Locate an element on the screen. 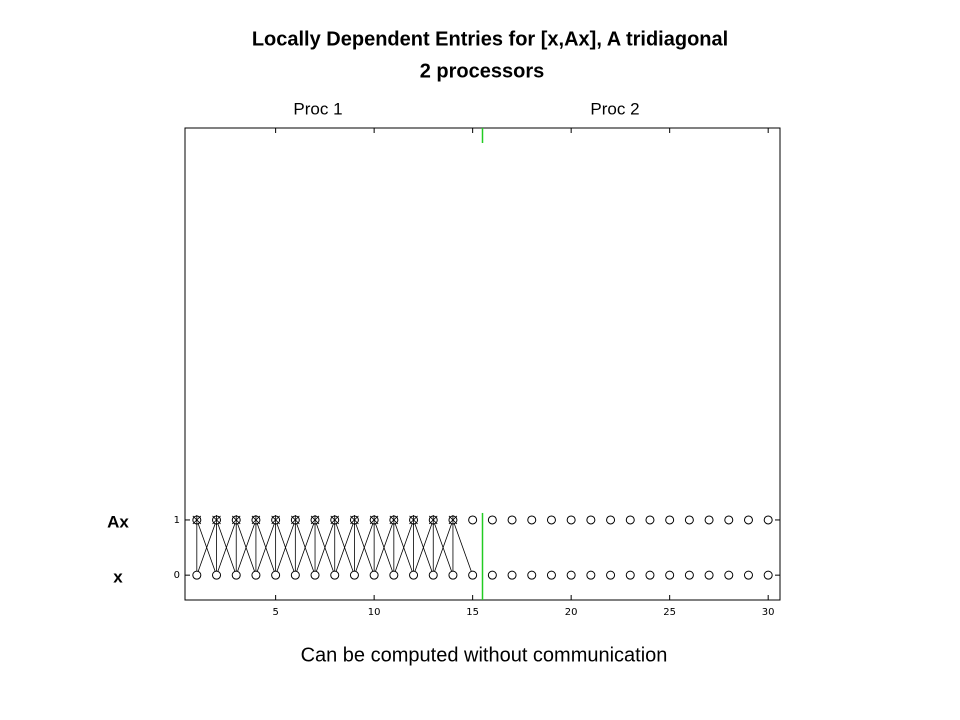  x-tick-label: 30 is located at coordinates (768, 612).